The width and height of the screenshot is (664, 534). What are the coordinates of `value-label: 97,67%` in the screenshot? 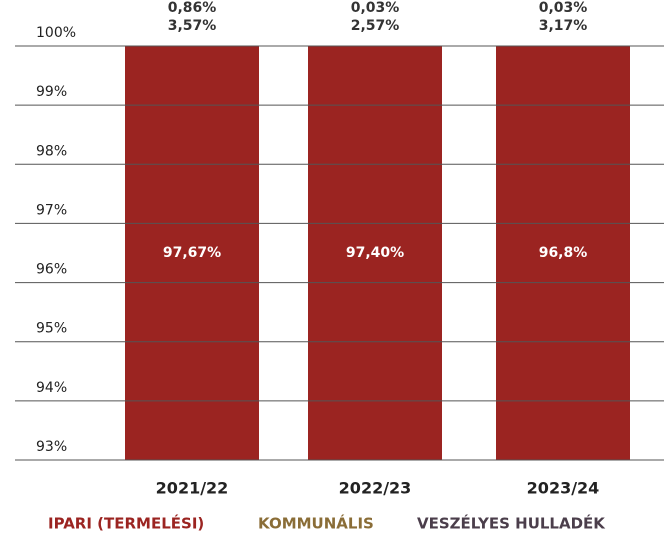 It's located at (192, 253).